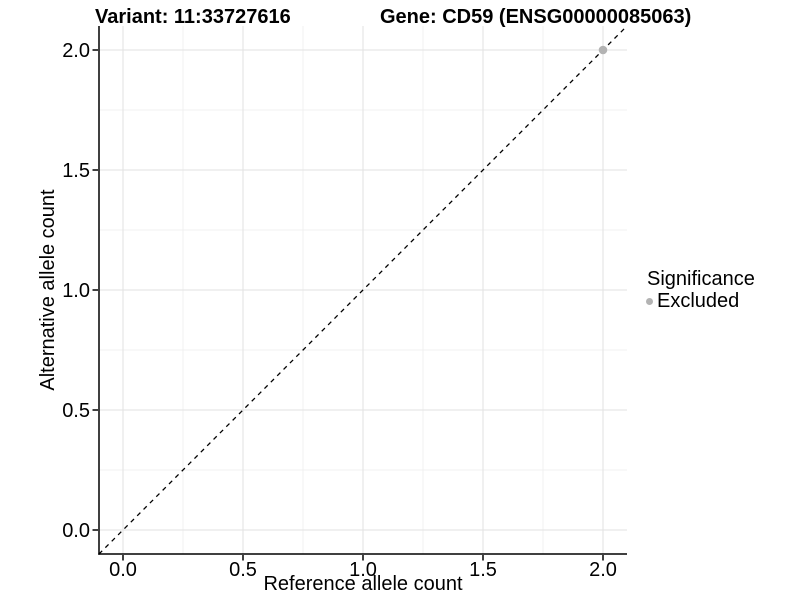 The width and height of the screenshot is (800, 600). What do you see at coordinates (76, 51) in the screenshot?
I see `y-tick-label: 2.0` at bounding box center [76, 51].